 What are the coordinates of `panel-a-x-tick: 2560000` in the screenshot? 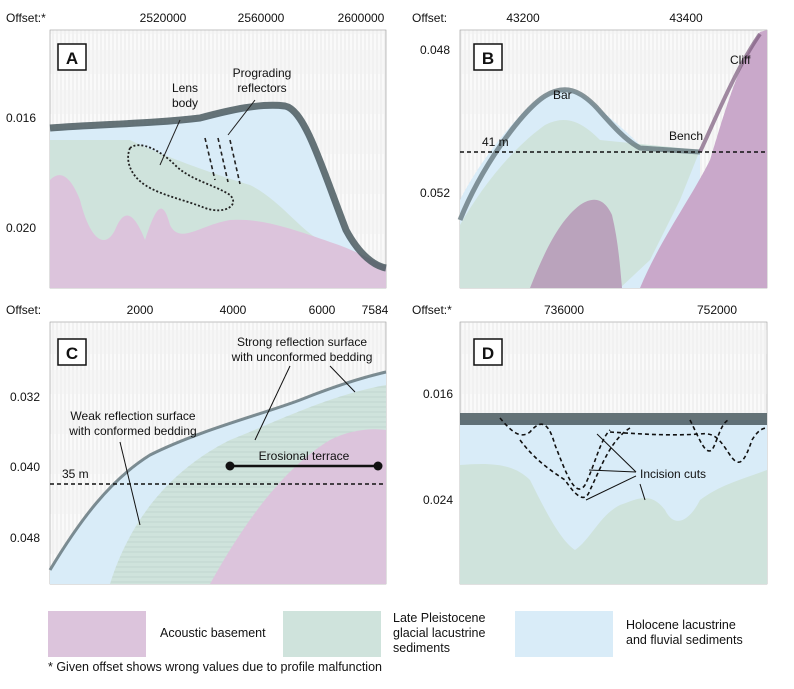 It's located at (261, 18).